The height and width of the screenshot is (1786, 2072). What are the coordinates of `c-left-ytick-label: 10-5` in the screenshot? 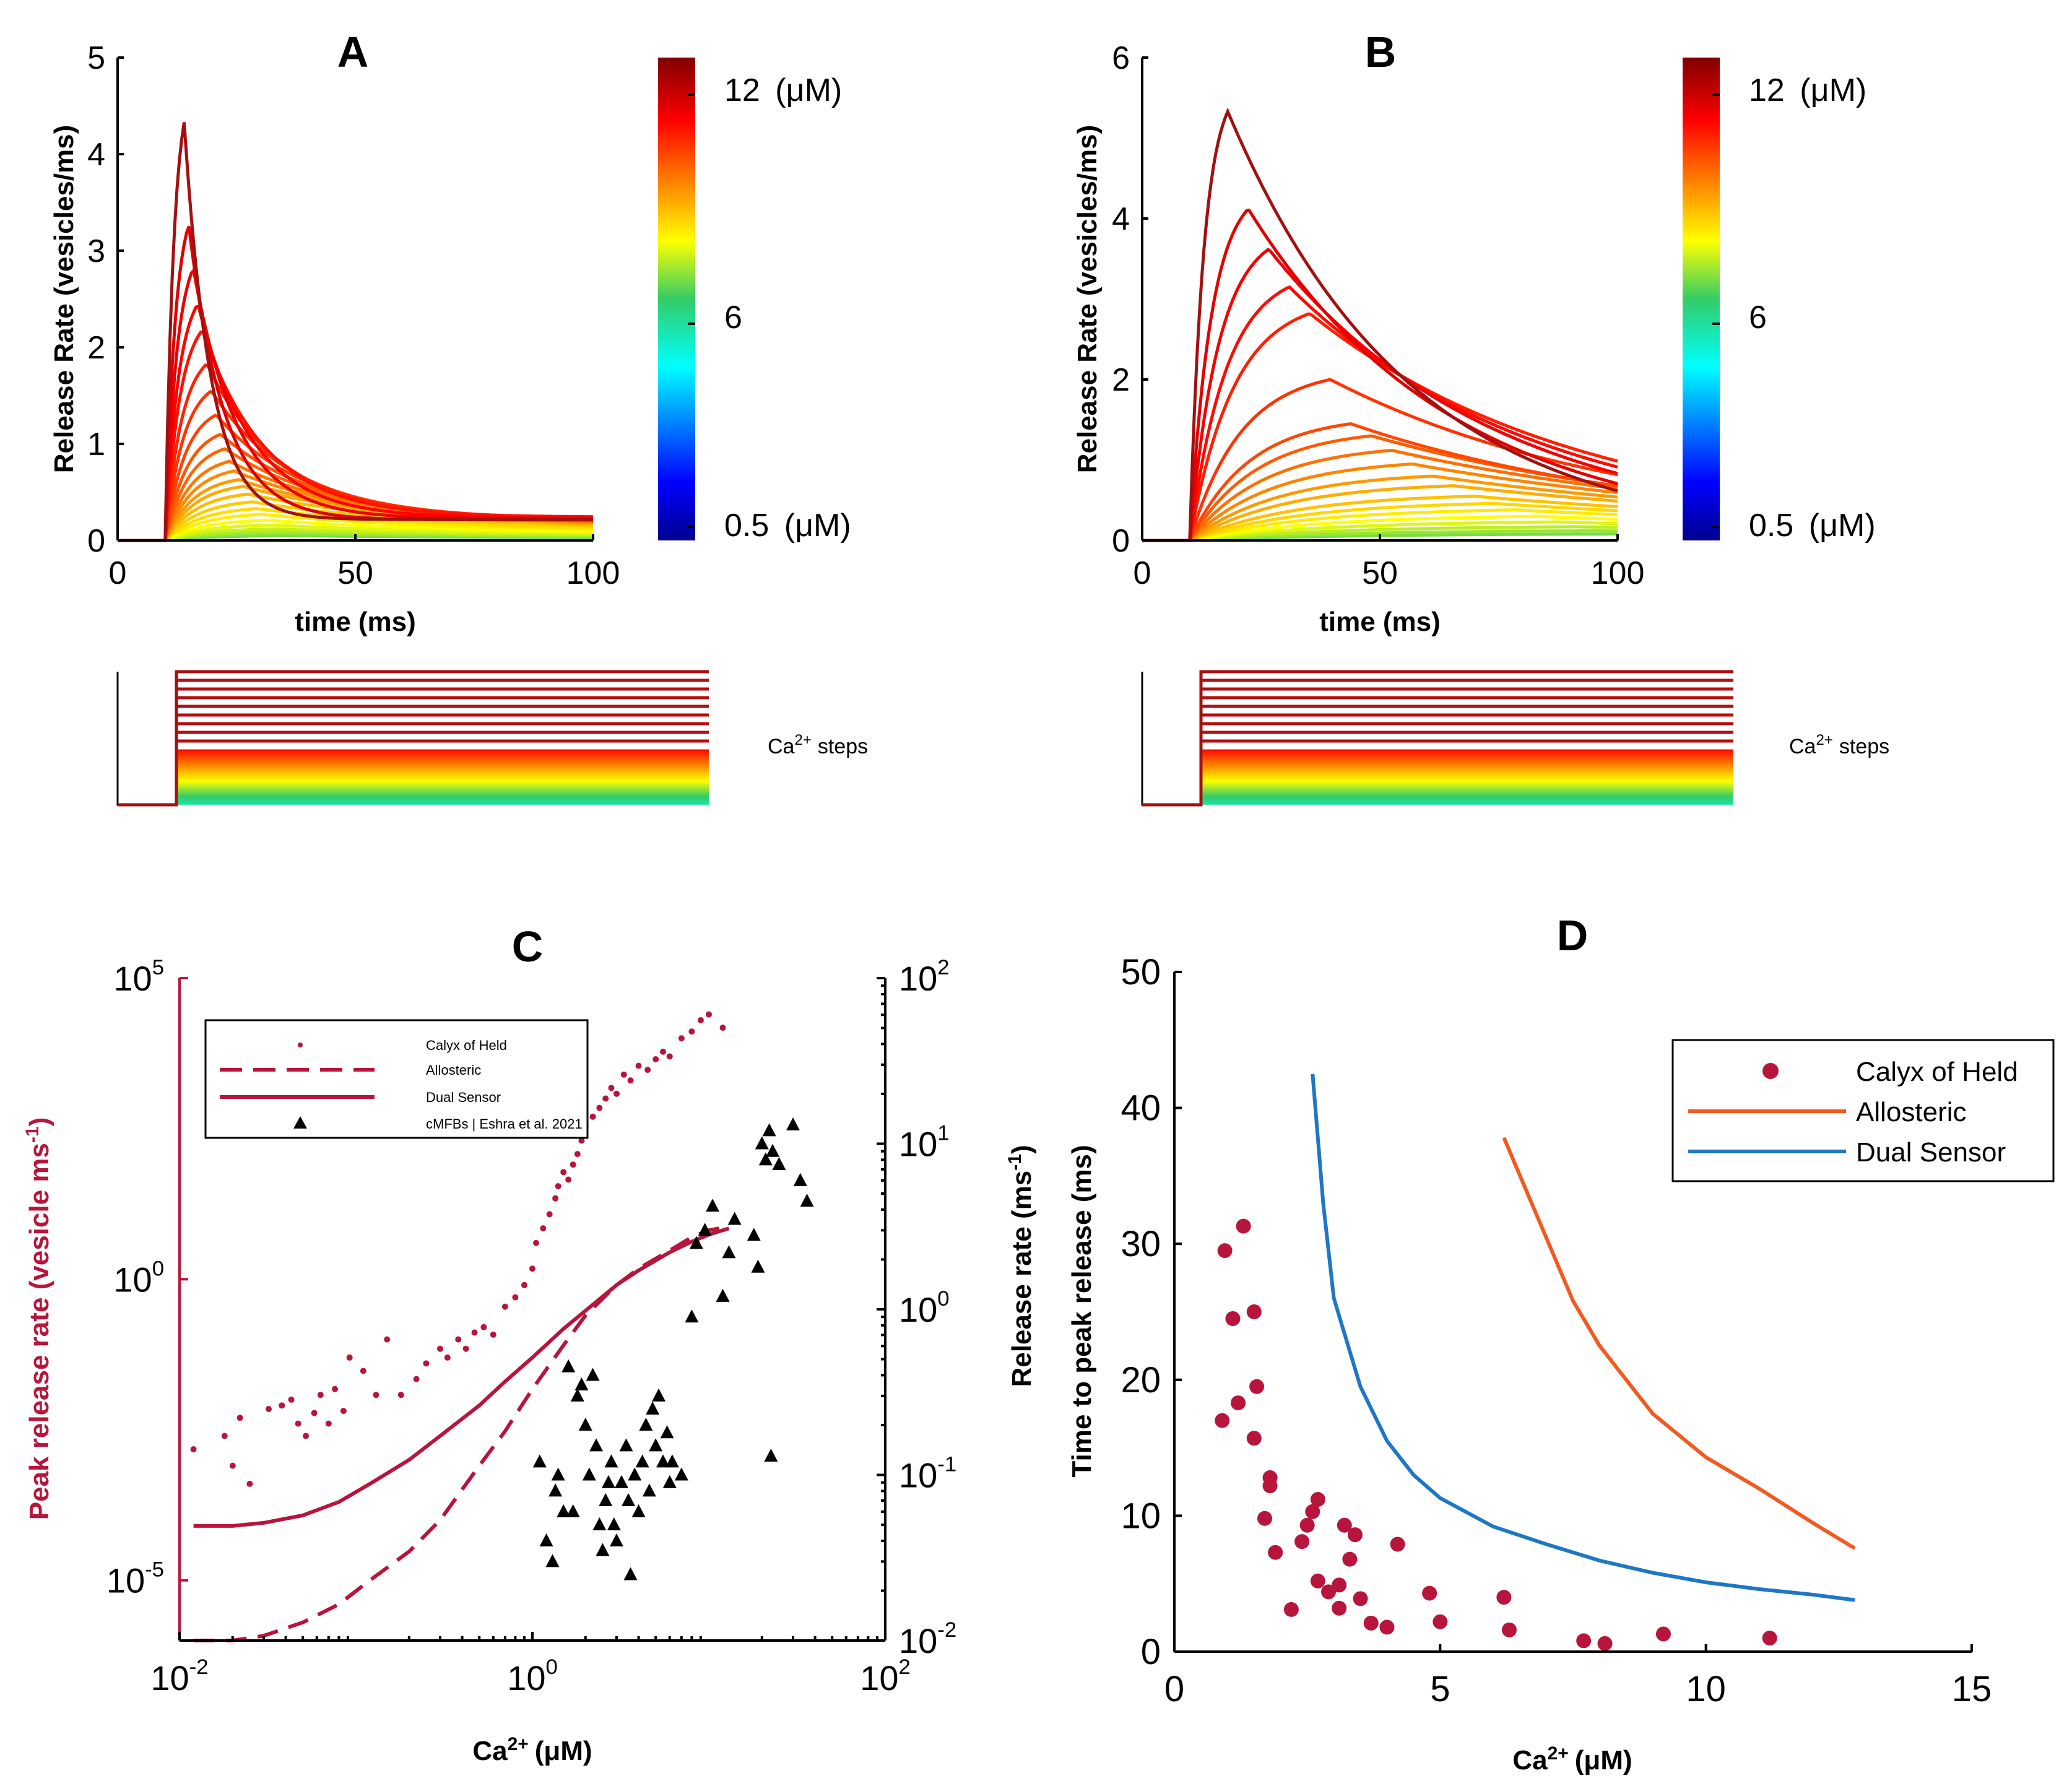 It's located at (135, 1579).